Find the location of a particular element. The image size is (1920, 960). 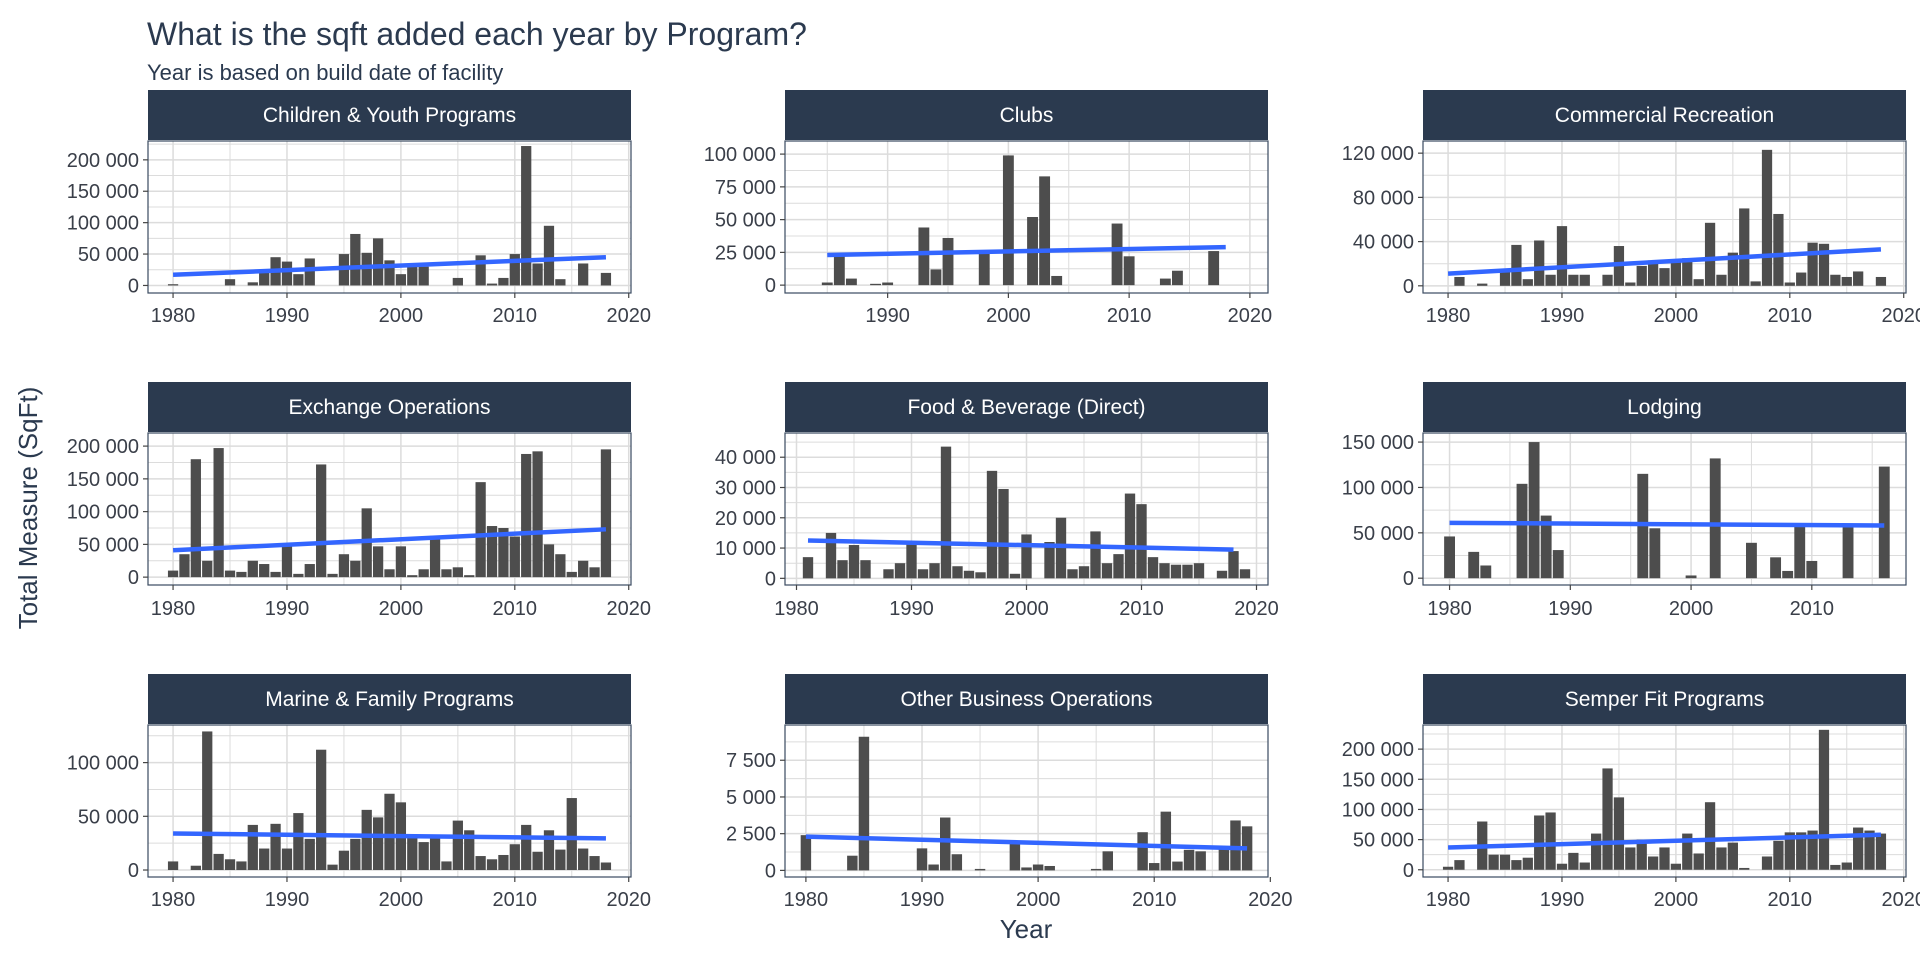

y-tick-label: 75 000 is located at coordinates (745, 188).